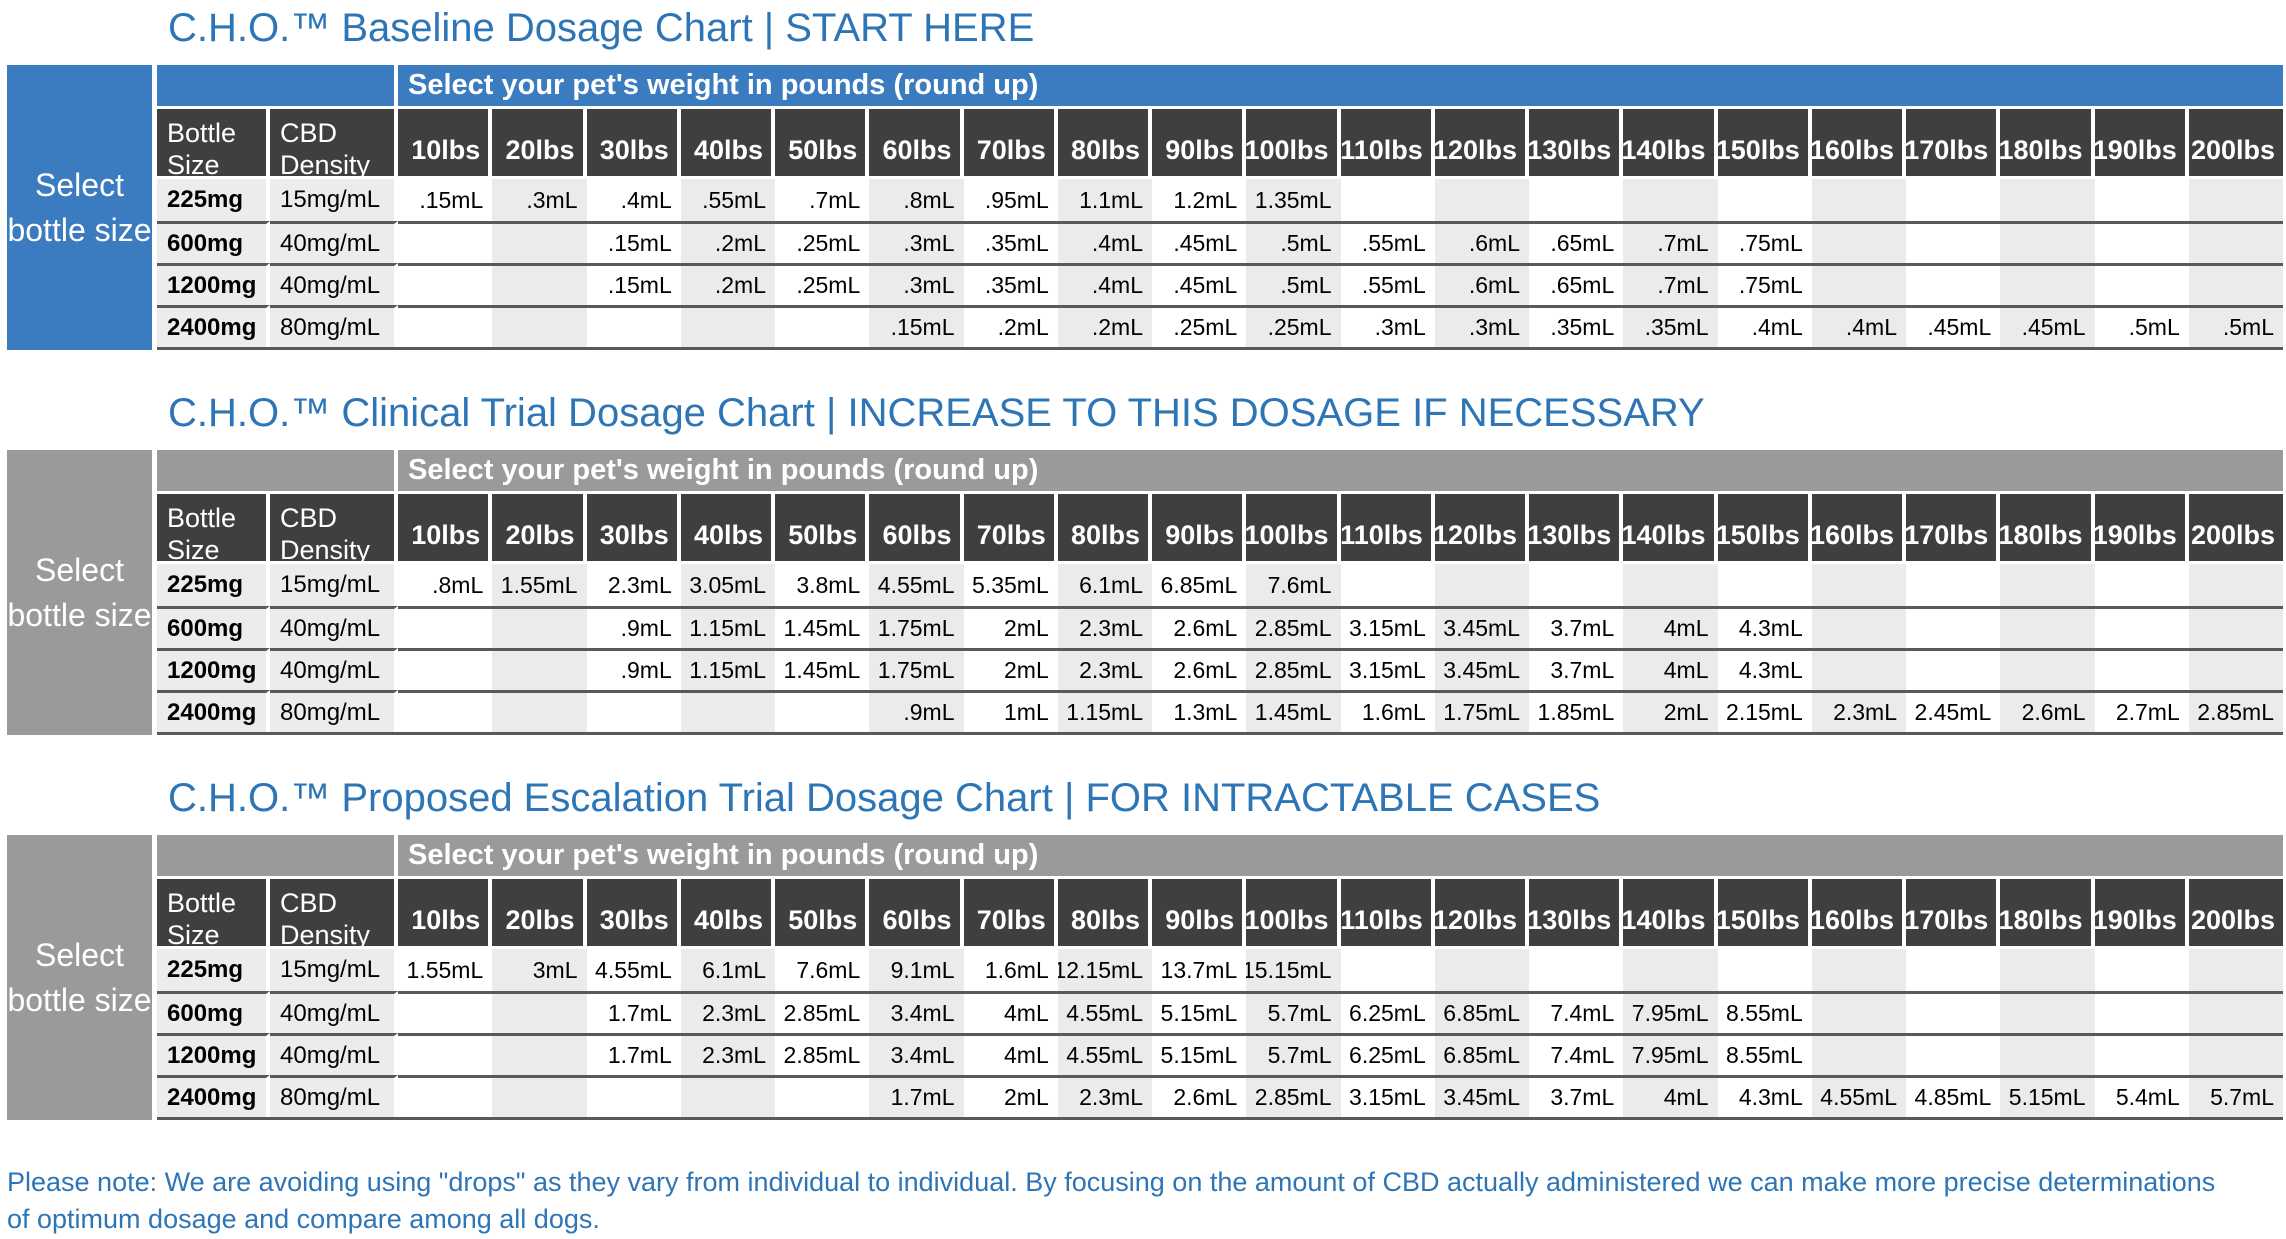 This screenshot has width=2286, height=1239. What do you see at coordinates (822, 627) in the screenshot?
I see `dose-cell: 1.45mL` at bounding box center [822, 627].